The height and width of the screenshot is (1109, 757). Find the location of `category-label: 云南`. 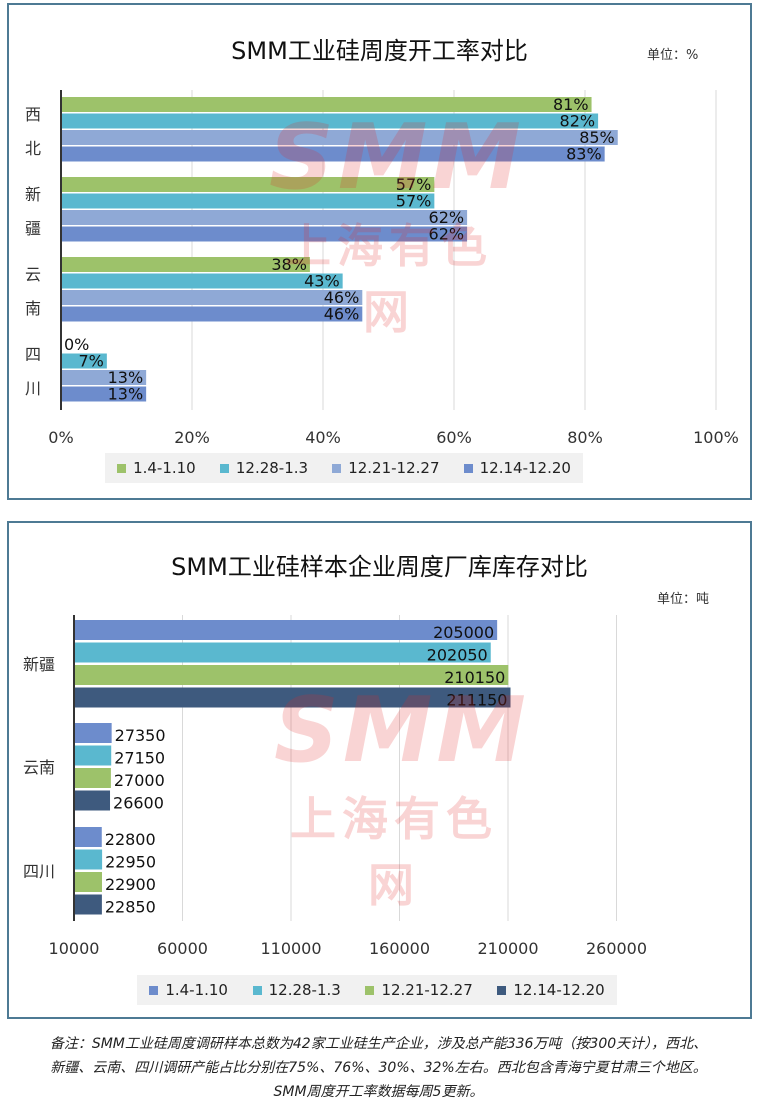

category-label: 云南 is located at coordinates (39, 767).